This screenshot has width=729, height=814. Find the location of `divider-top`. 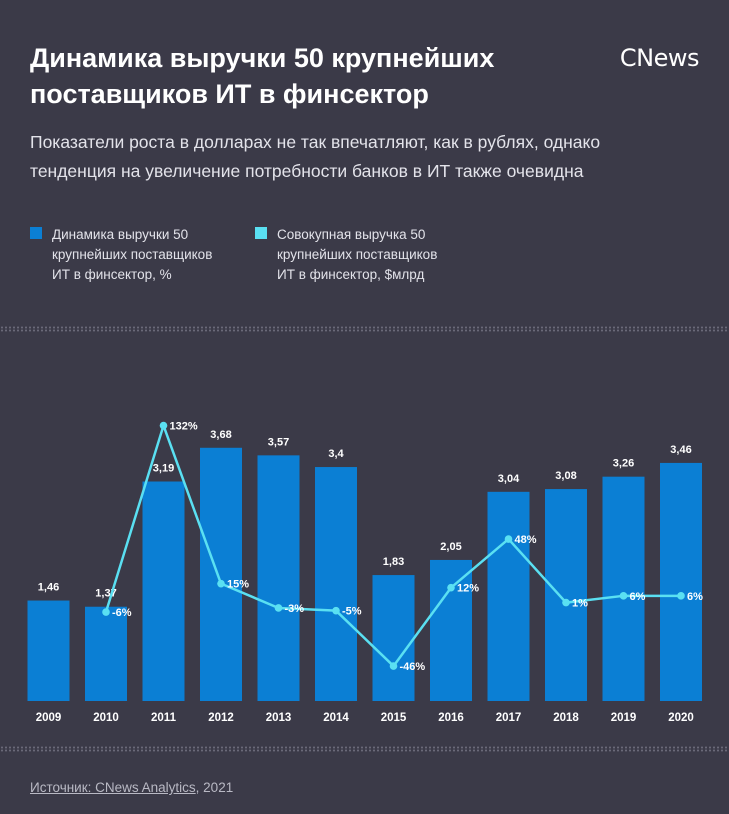

divider-top is located at coordinates (364, 329).